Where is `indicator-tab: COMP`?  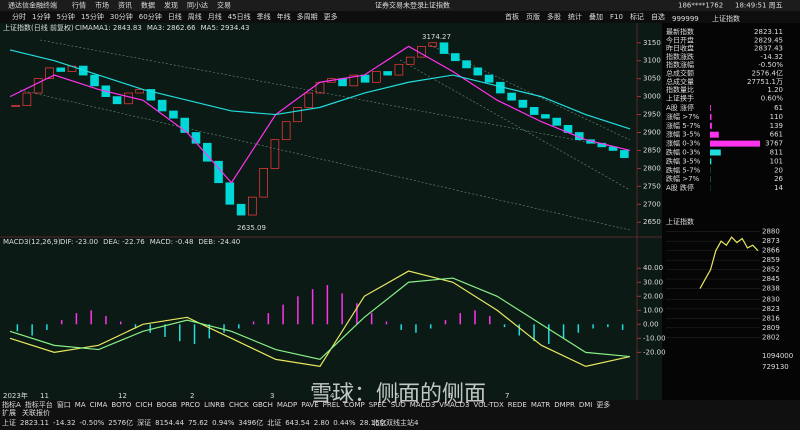
indicator-tab: COMP is located at coordinates (354, 405).